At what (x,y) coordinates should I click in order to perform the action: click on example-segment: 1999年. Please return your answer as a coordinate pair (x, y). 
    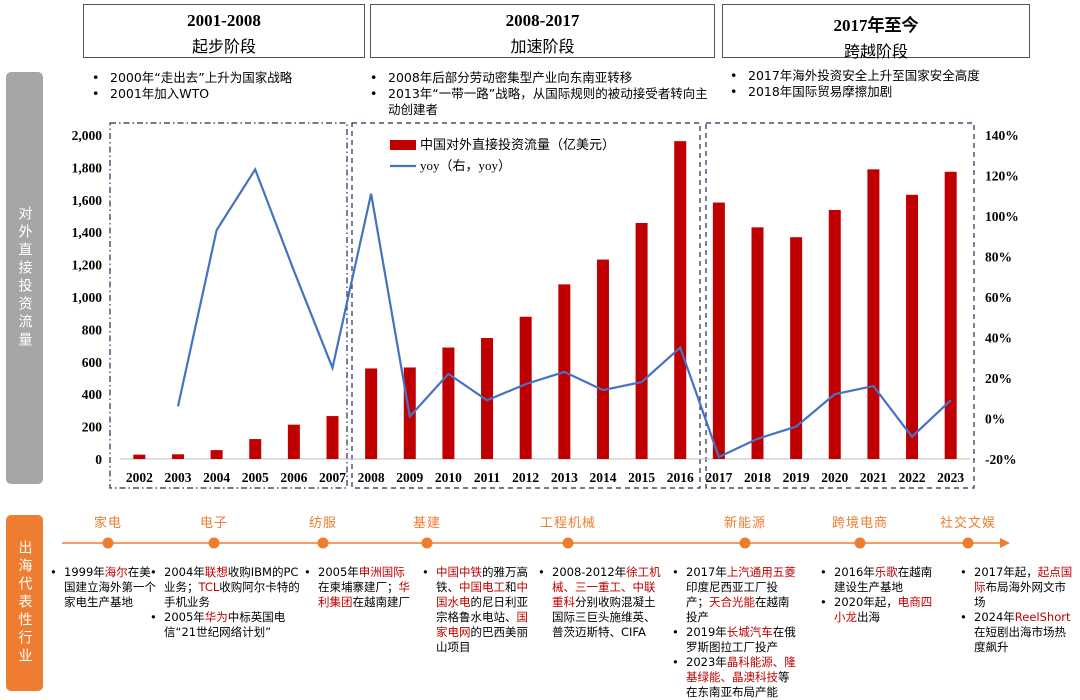
    Looking at the image, I should click on (84, 572).